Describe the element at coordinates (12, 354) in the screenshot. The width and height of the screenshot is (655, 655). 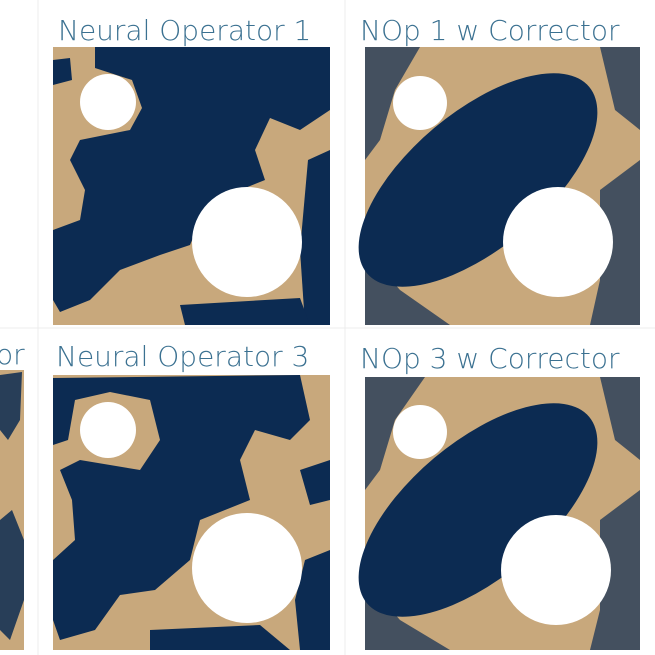
I see `cropped-title: or` at that location.